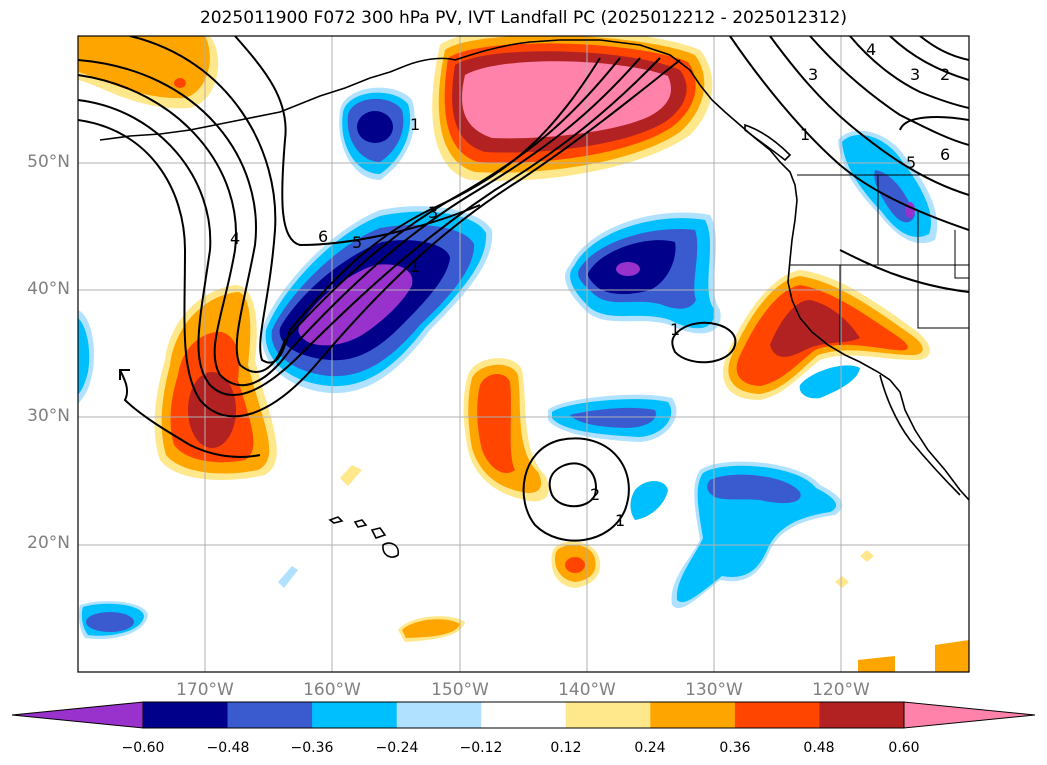 The image size is (1047, 765). Describe the element at coordinates (215, 382) in the screenshot. I see `positive-anomaly-168w` at that location.